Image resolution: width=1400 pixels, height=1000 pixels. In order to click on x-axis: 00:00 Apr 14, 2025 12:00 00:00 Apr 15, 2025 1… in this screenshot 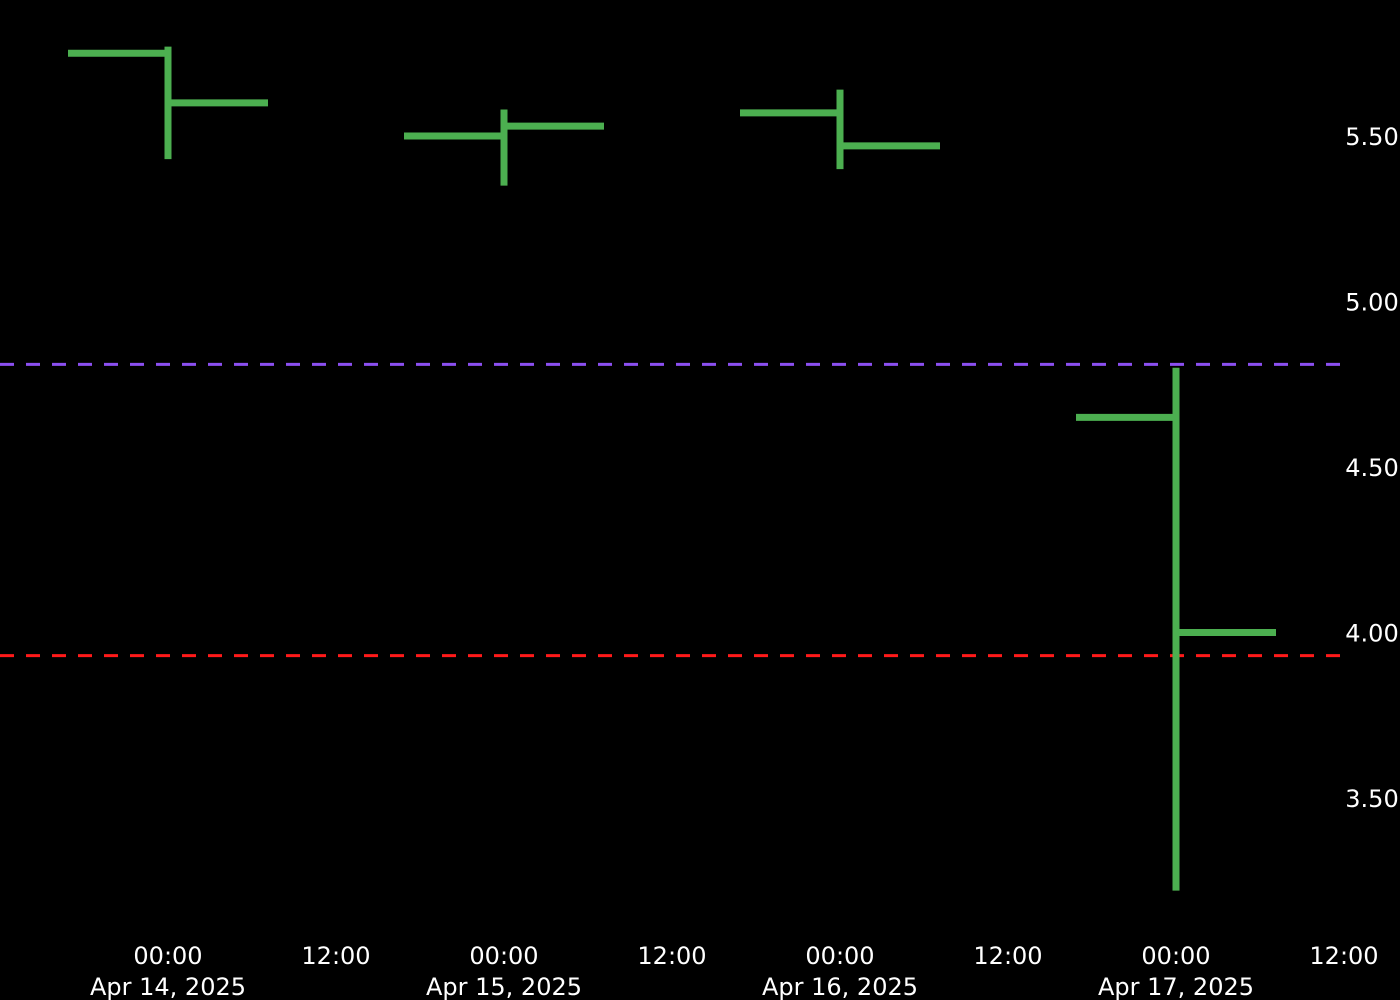, I will do `click(734, 971)`.